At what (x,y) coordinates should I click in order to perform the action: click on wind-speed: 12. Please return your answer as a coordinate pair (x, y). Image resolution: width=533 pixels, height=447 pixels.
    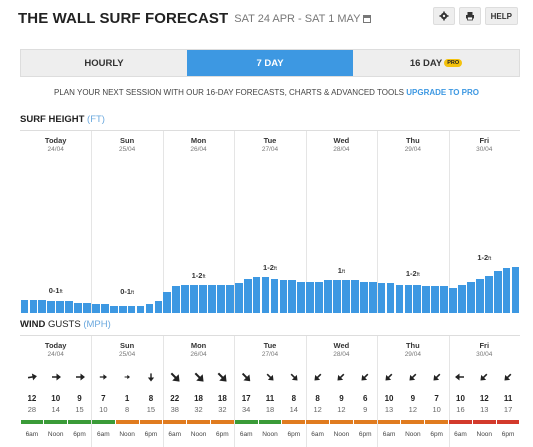
    Looking at the image, I should click on (32, 398).